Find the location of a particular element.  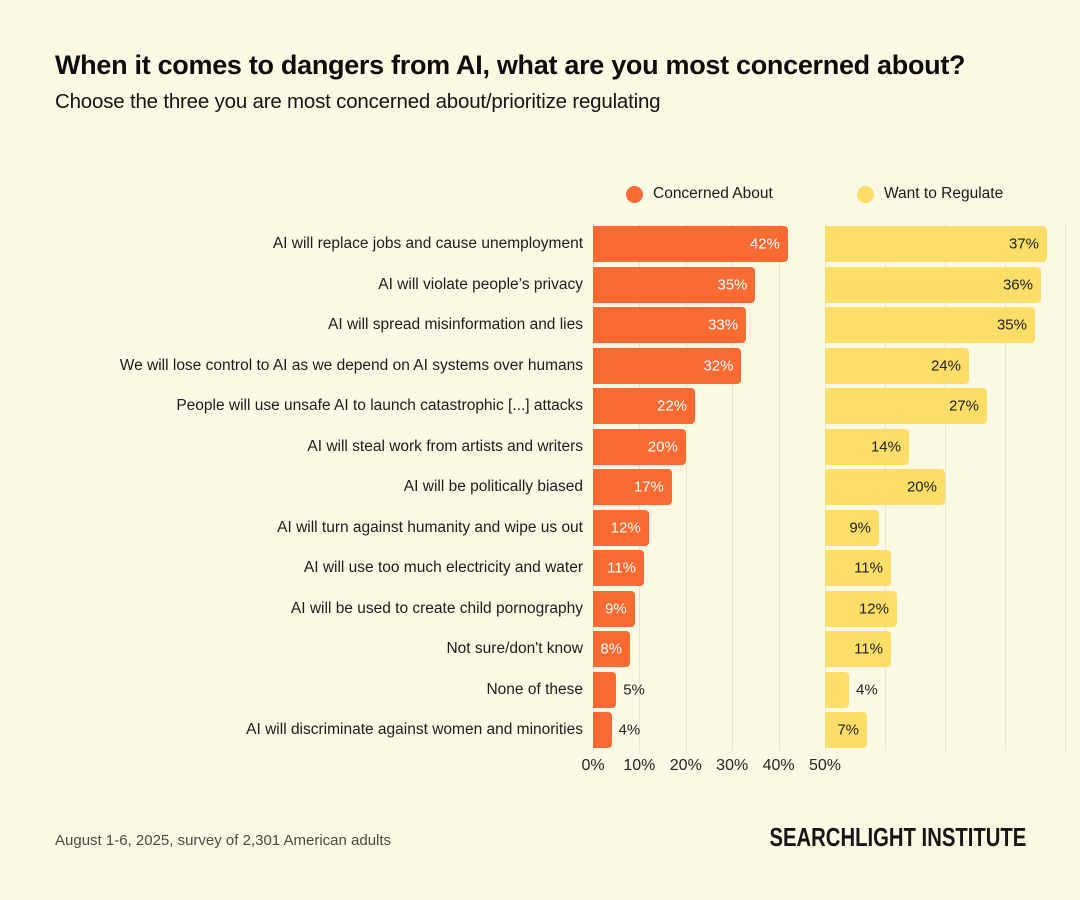

x-axis-tick: 30% is located at coordinates (732, 765).